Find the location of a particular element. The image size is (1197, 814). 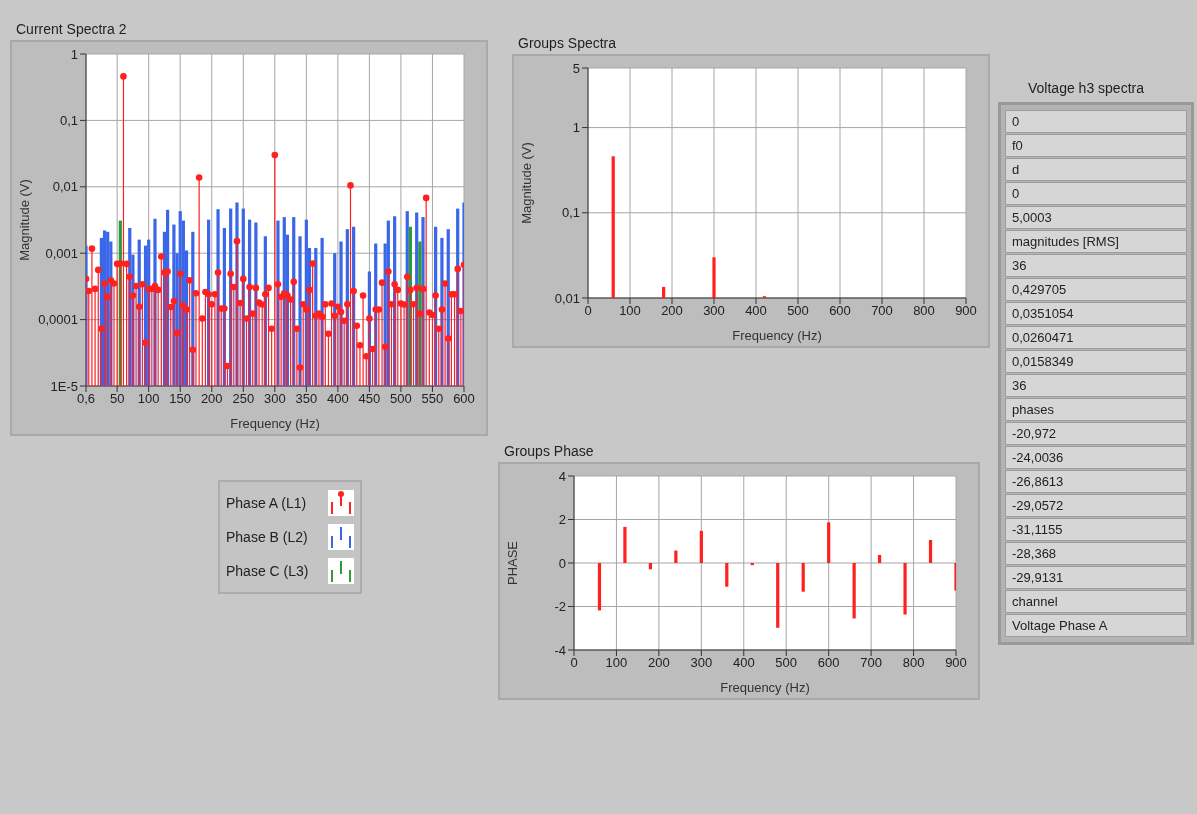

text: channel is located at coordinates (1096, 601).